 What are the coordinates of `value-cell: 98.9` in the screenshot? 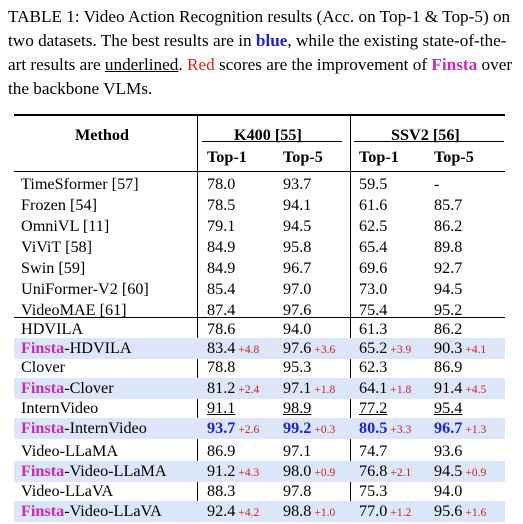 It's located at (297, 408).